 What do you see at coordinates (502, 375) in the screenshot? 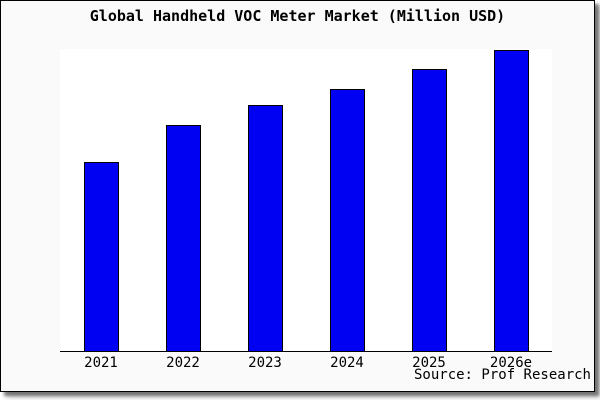
I see `source-label: Source: Prof Research` at bounding box center [502, 375].